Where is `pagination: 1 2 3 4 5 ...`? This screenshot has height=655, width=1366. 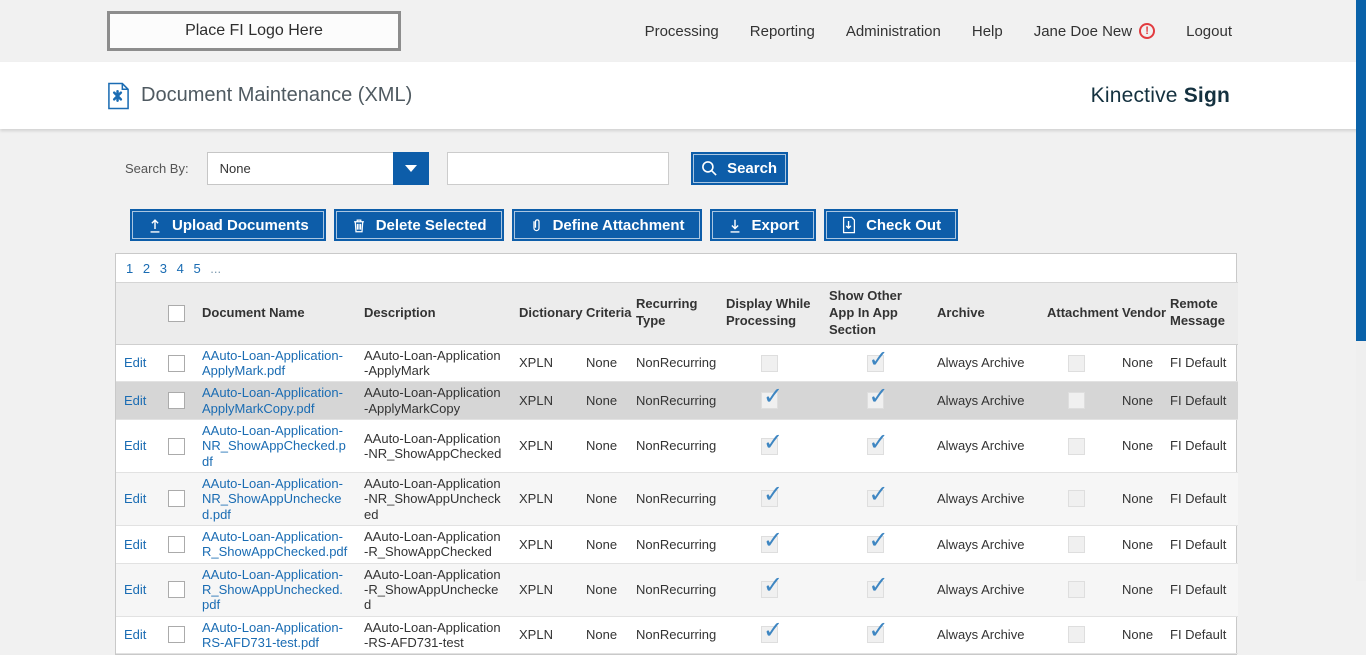
pagination: 1 2 3 4 5 ... is located at coordinates (676, 268).